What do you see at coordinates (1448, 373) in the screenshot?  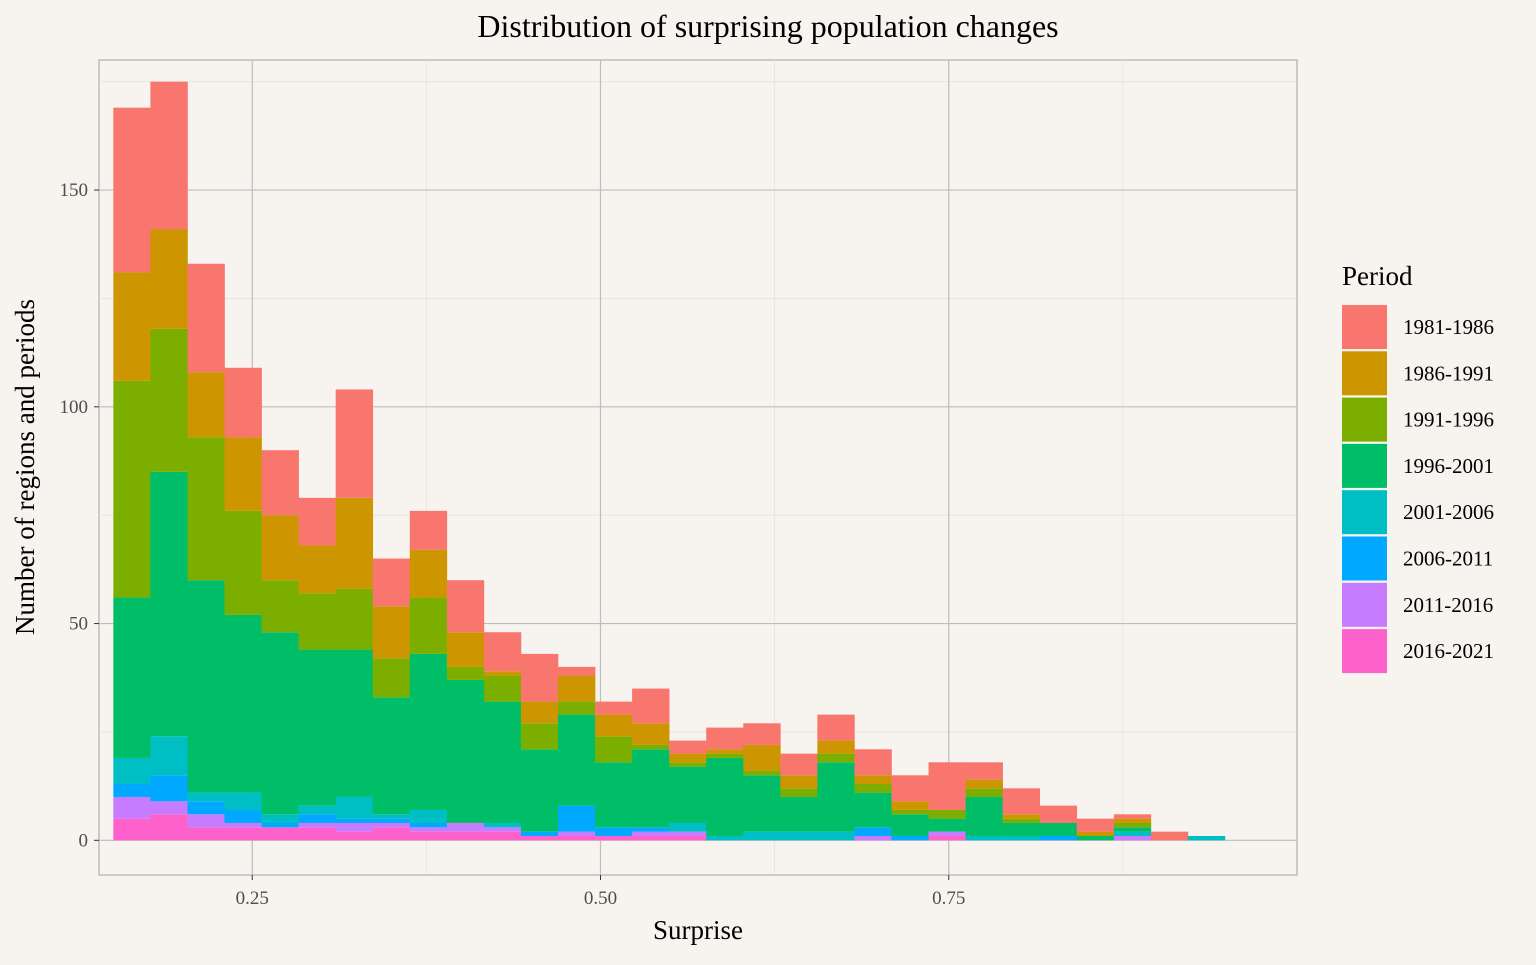 I see `legend-label: 1986-1991` at bounding box center [1448, 373].